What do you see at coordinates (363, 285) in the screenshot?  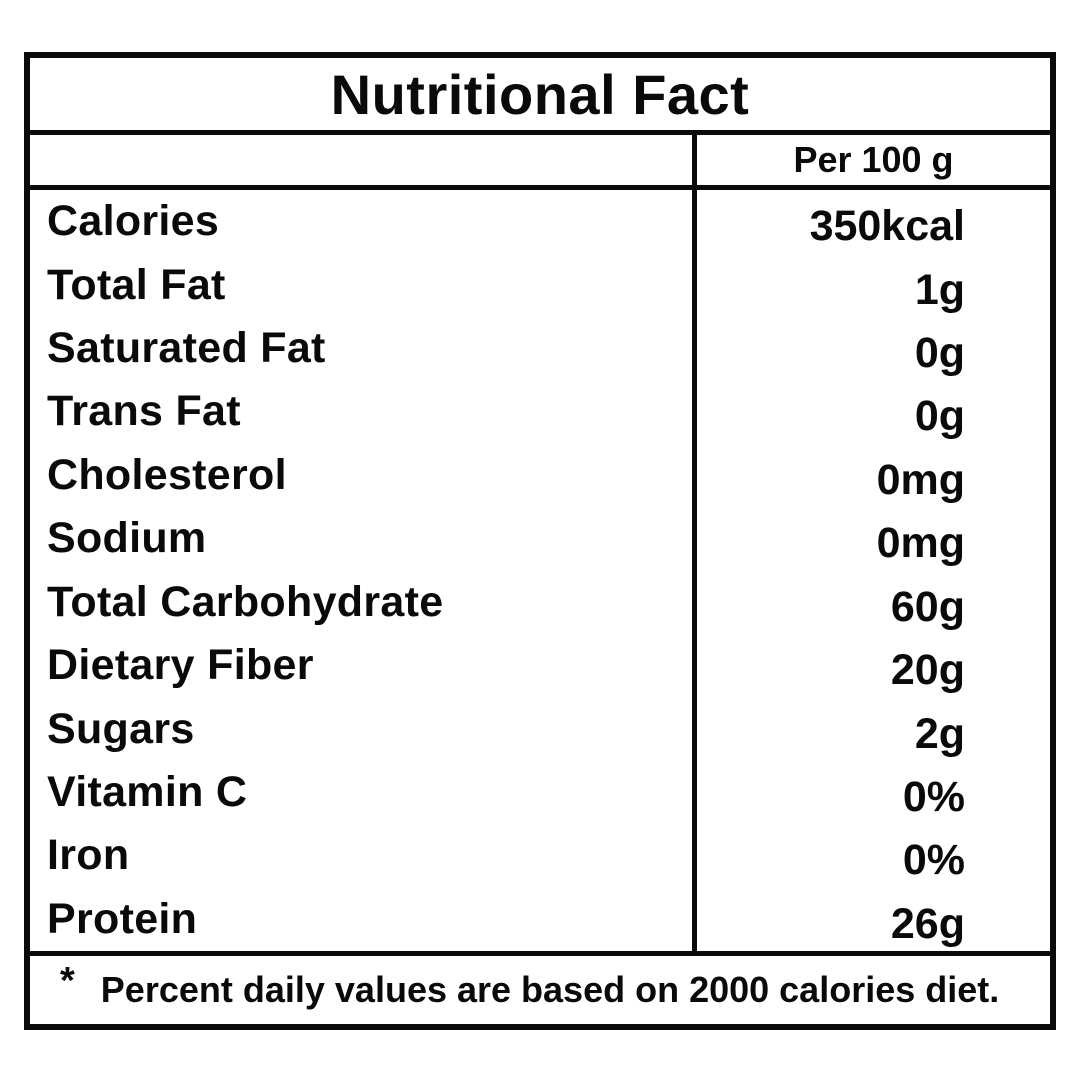 I see `nutrient-name: Total Fat` at bounding box center [363, 285].